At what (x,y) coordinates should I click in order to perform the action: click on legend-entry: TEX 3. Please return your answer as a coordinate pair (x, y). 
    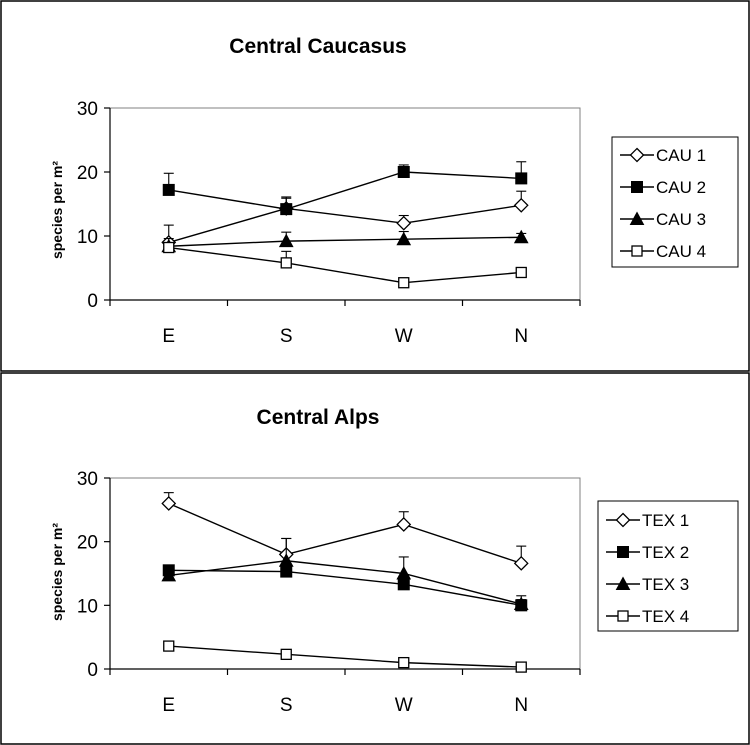
    Looking at the image, I should click on (647, 584).